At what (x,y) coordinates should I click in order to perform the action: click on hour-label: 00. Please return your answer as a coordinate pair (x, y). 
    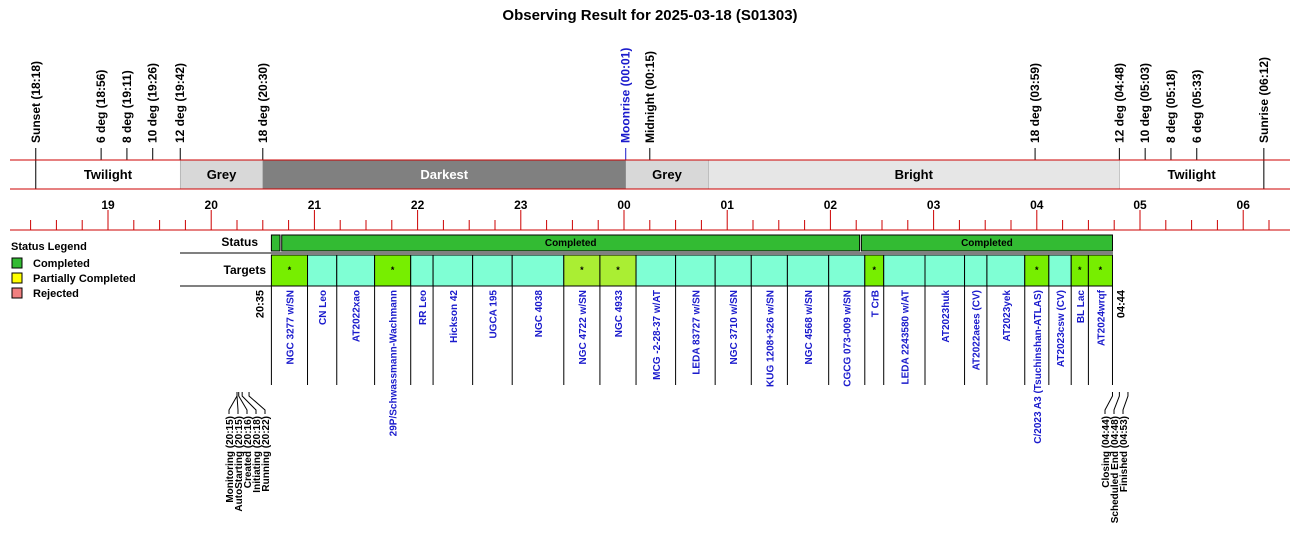
    Looking at the image, I should click on (624, 205).